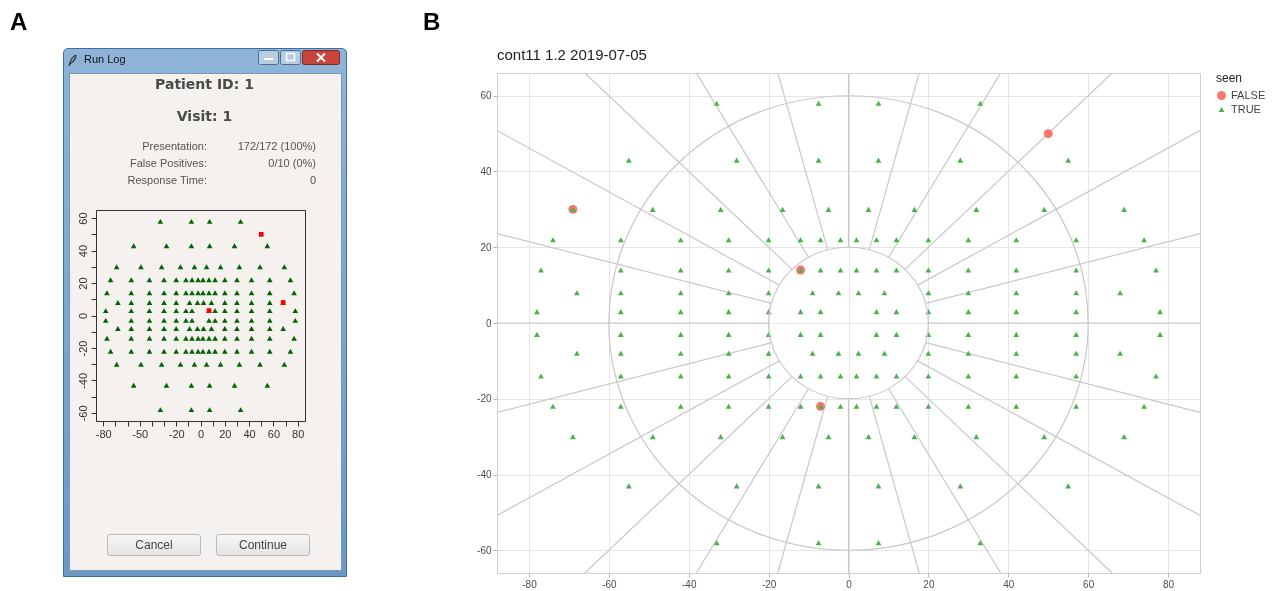 Image resolution: width=1285 pixels, height=591 pixels. I want to click on text: B, so click(432, 22).